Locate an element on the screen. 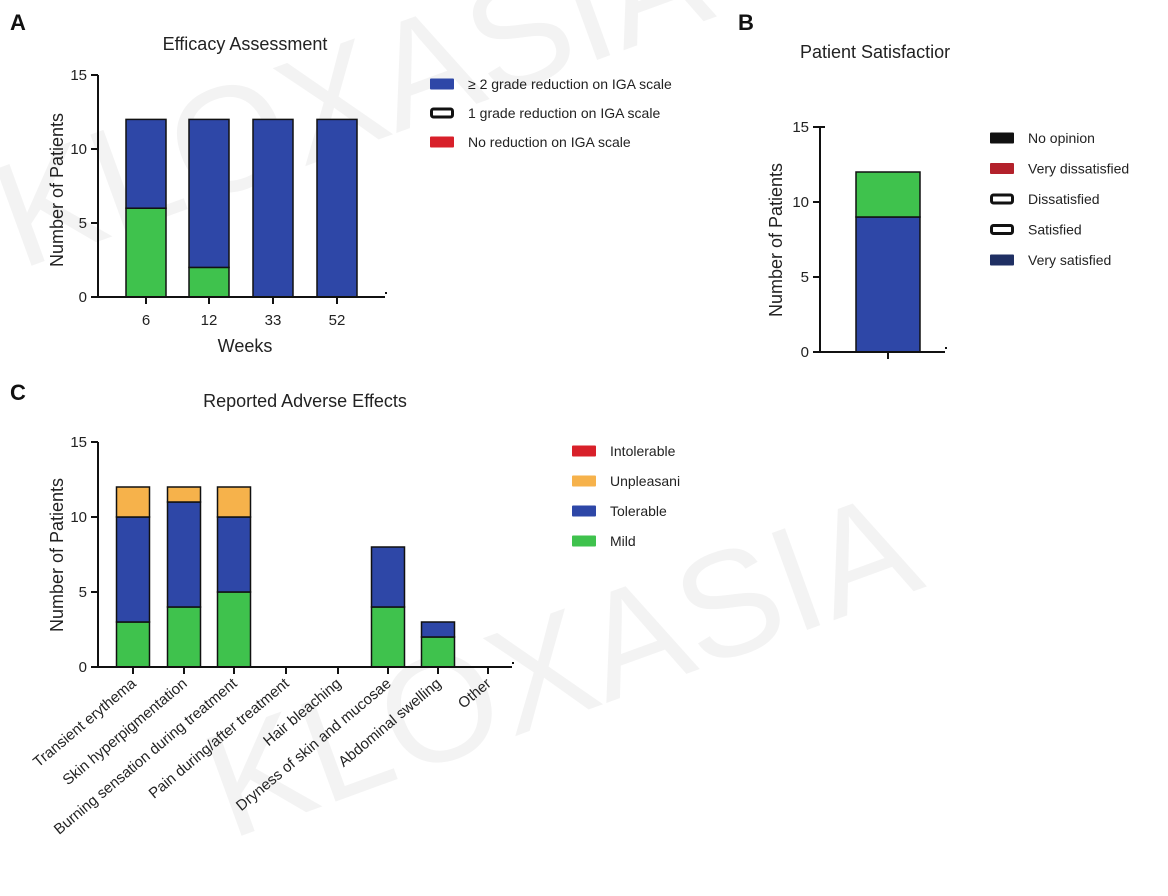 This screenshot has width=1168, height=896. legend-label: Tolerable is located at coordinates (638, 511).